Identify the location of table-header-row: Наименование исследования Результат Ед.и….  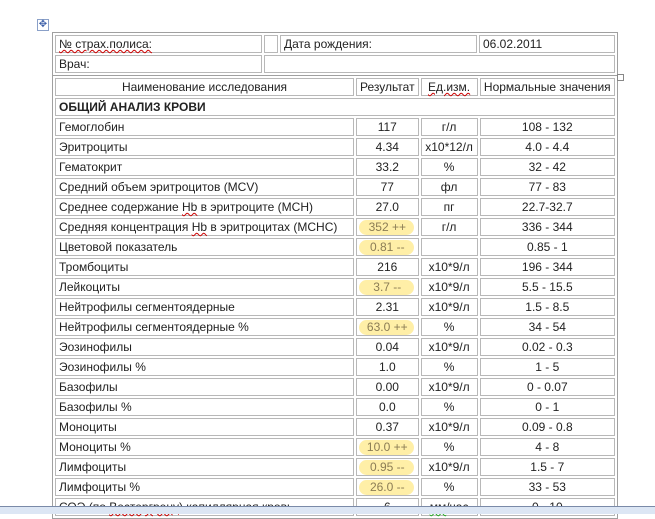
(335, 87).